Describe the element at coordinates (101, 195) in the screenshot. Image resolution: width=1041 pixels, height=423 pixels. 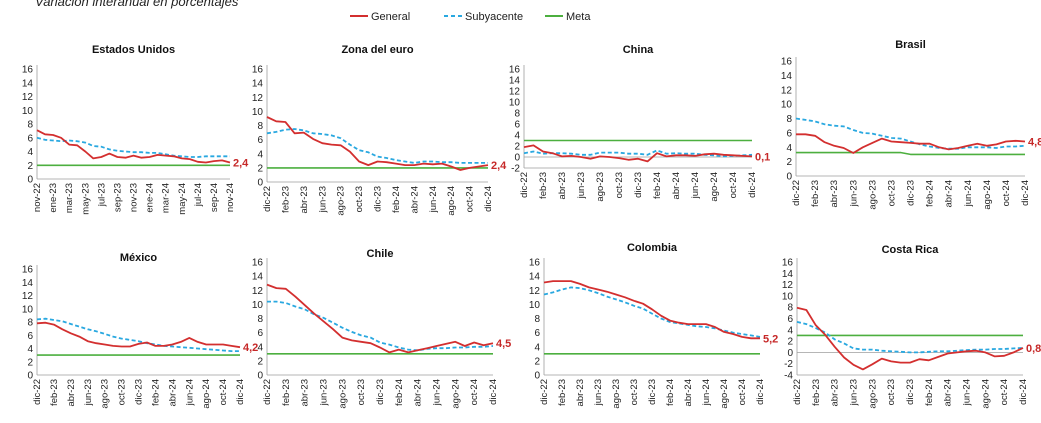
I see `x-tick-label: jul-23` at that location.